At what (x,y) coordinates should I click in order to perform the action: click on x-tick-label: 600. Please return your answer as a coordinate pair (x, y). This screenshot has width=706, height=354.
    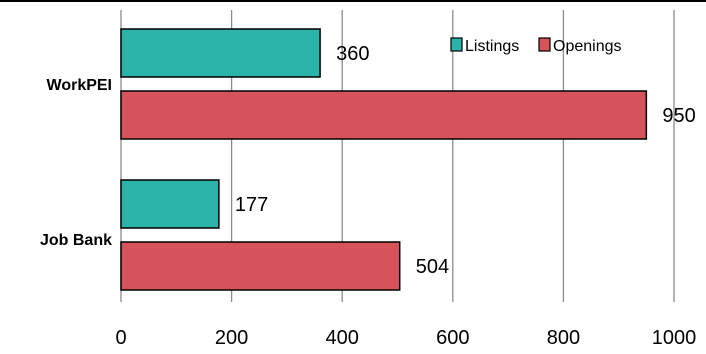
    Looking at the image, I should click on (452, 338).